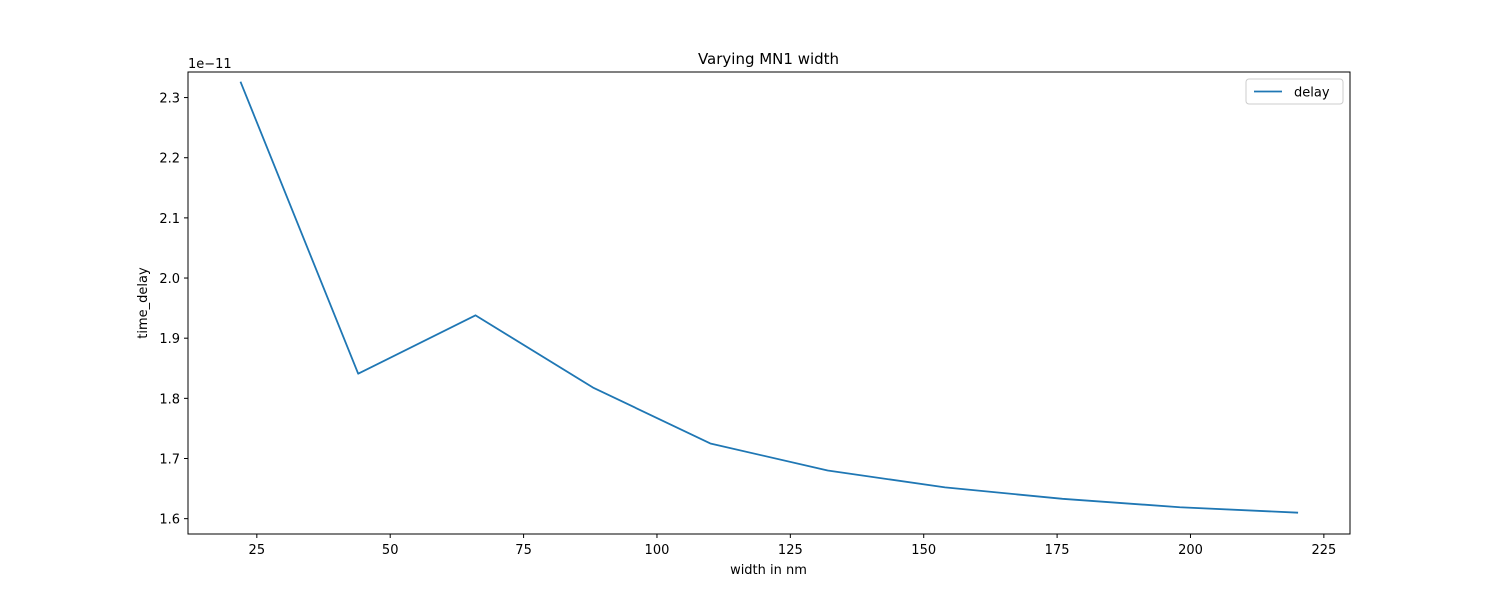 The height and width of the screenshot is (600, 1500). I want to click on x-axis-label: width in nm, so click(768, 570).